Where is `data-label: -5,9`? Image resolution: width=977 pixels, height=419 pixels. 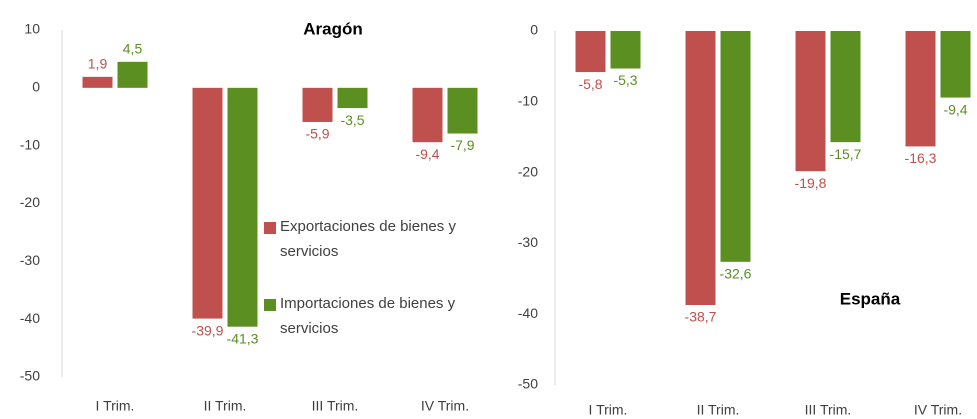 data-label: -5,9 is located at coordinates (317, 134).